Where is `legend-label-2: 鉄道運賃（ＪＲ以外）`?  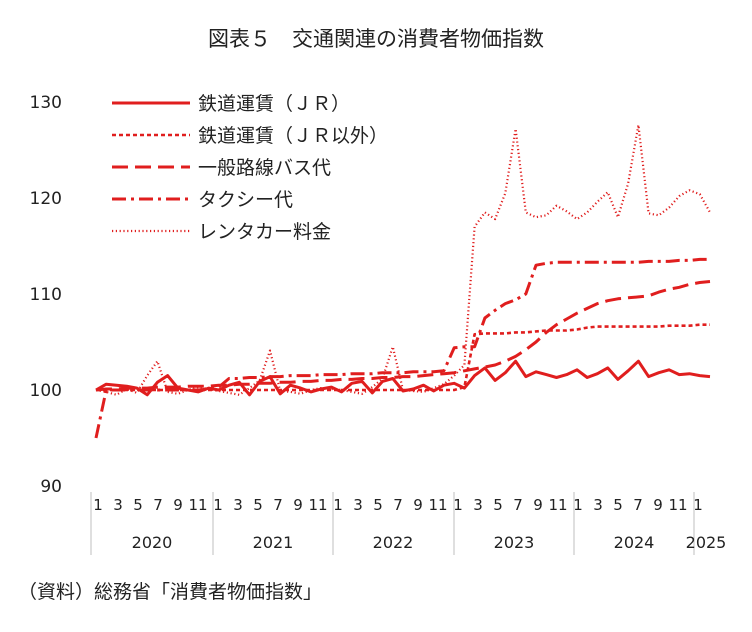
legend-label-2: 鉄道運賃（ＪＲ以外） is located at coordinates (293, 136).